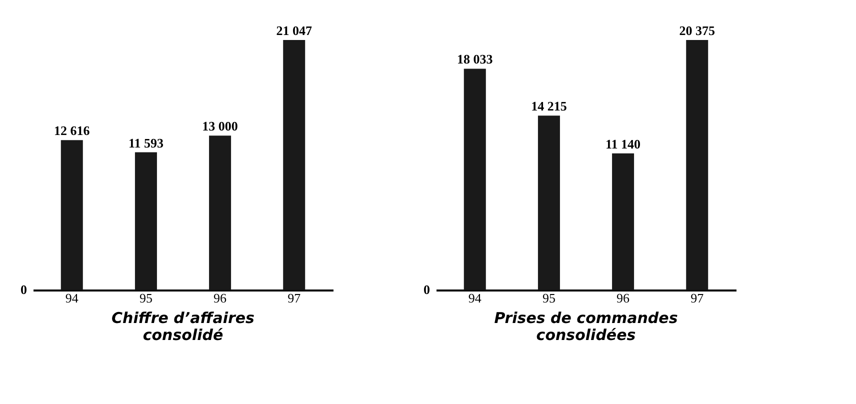 The image size is (856, 404). What do you see at coordinates (475, 59) in the screenshot?
I see `data-label: 18 033` at bounding box center [475, 59].